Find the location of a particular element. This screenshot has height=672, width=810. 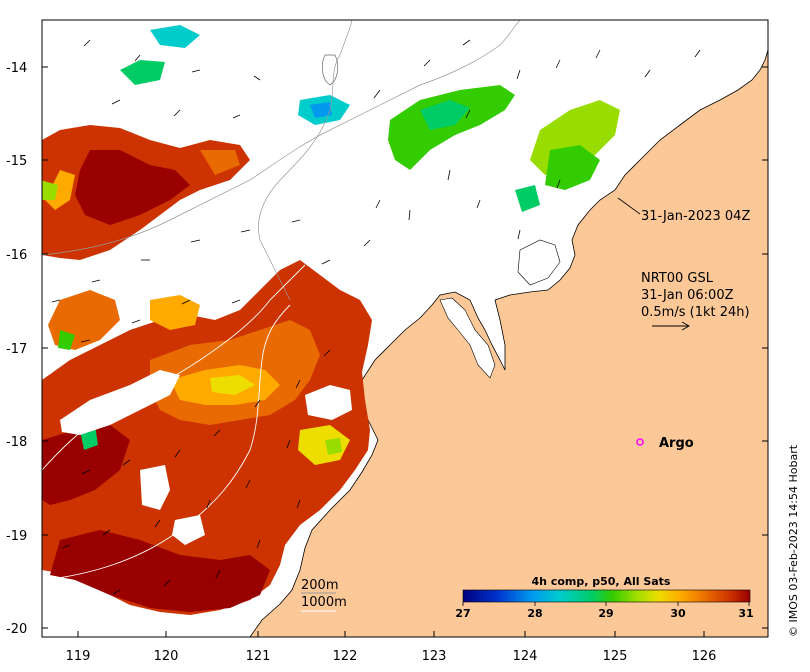

colorbar-tick-label: 27 is located at coordinates (462, 613).